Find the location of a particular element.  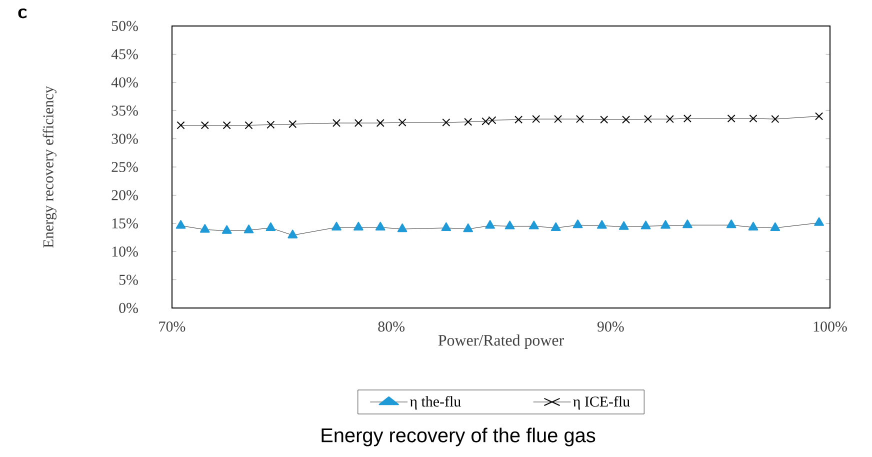

y-tick-label: 10% is located at coordinates (125, 251).